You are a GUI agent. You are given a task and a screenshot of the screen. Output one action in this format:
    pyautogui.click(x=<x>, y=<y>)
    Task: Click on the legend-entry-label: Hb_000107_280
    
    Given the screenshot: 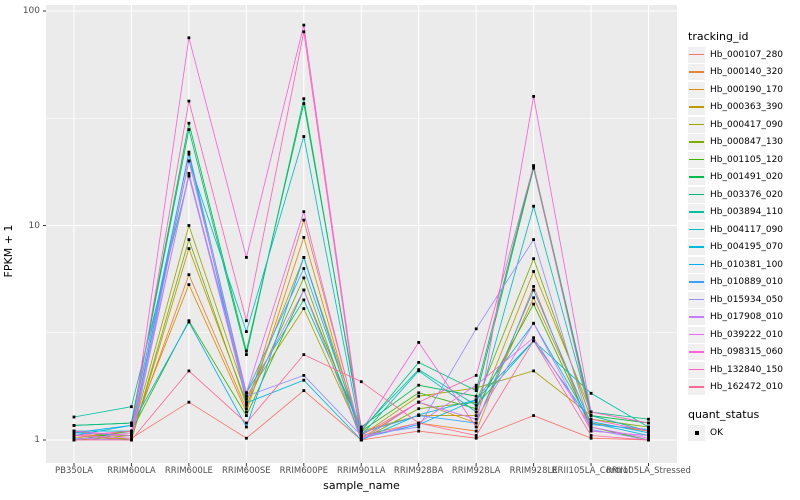 What is the action you would take?
    pyautogui.click(x=747, y=54)
    